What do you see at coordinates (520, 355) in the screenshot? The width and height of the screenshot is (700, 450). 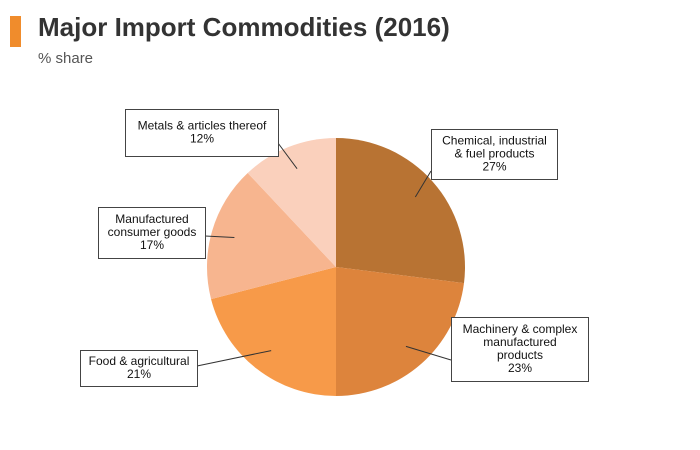 I see `slice-category-label: products` at bounding box center [520, 355].